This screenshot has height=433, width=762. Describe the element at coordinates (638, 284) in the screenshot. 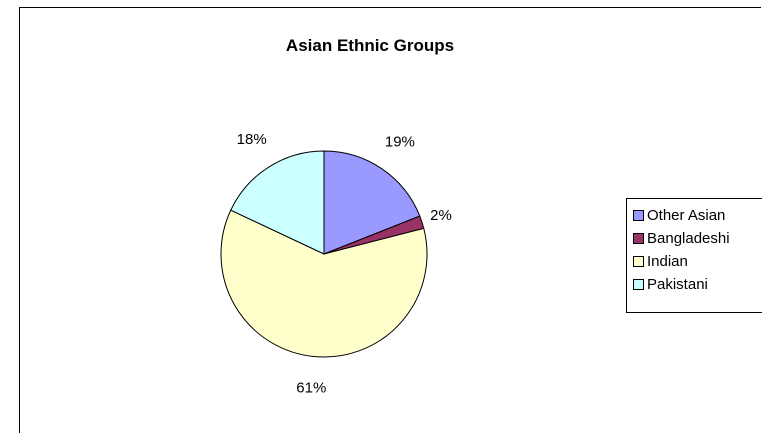

I see `legend-swatch-pakistani` at that location.